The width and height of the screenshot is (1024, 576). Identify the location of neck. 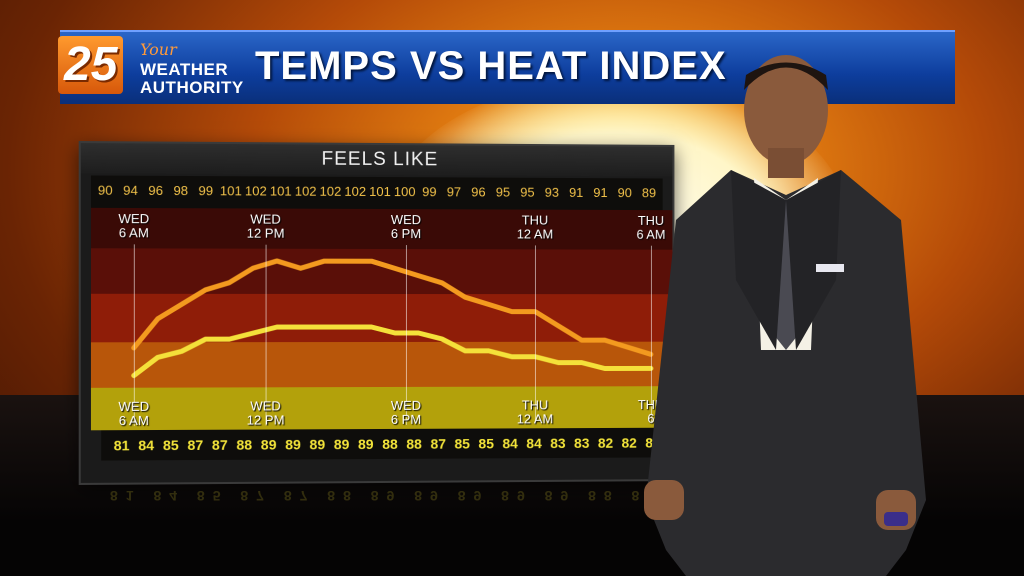
(786, 163).